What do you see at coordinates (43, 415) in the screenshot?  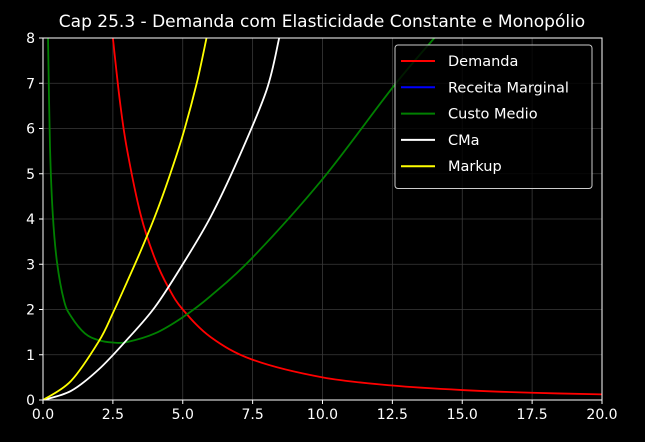 I see `x-tick-label: 0.0` at bounding box center [43, 415].